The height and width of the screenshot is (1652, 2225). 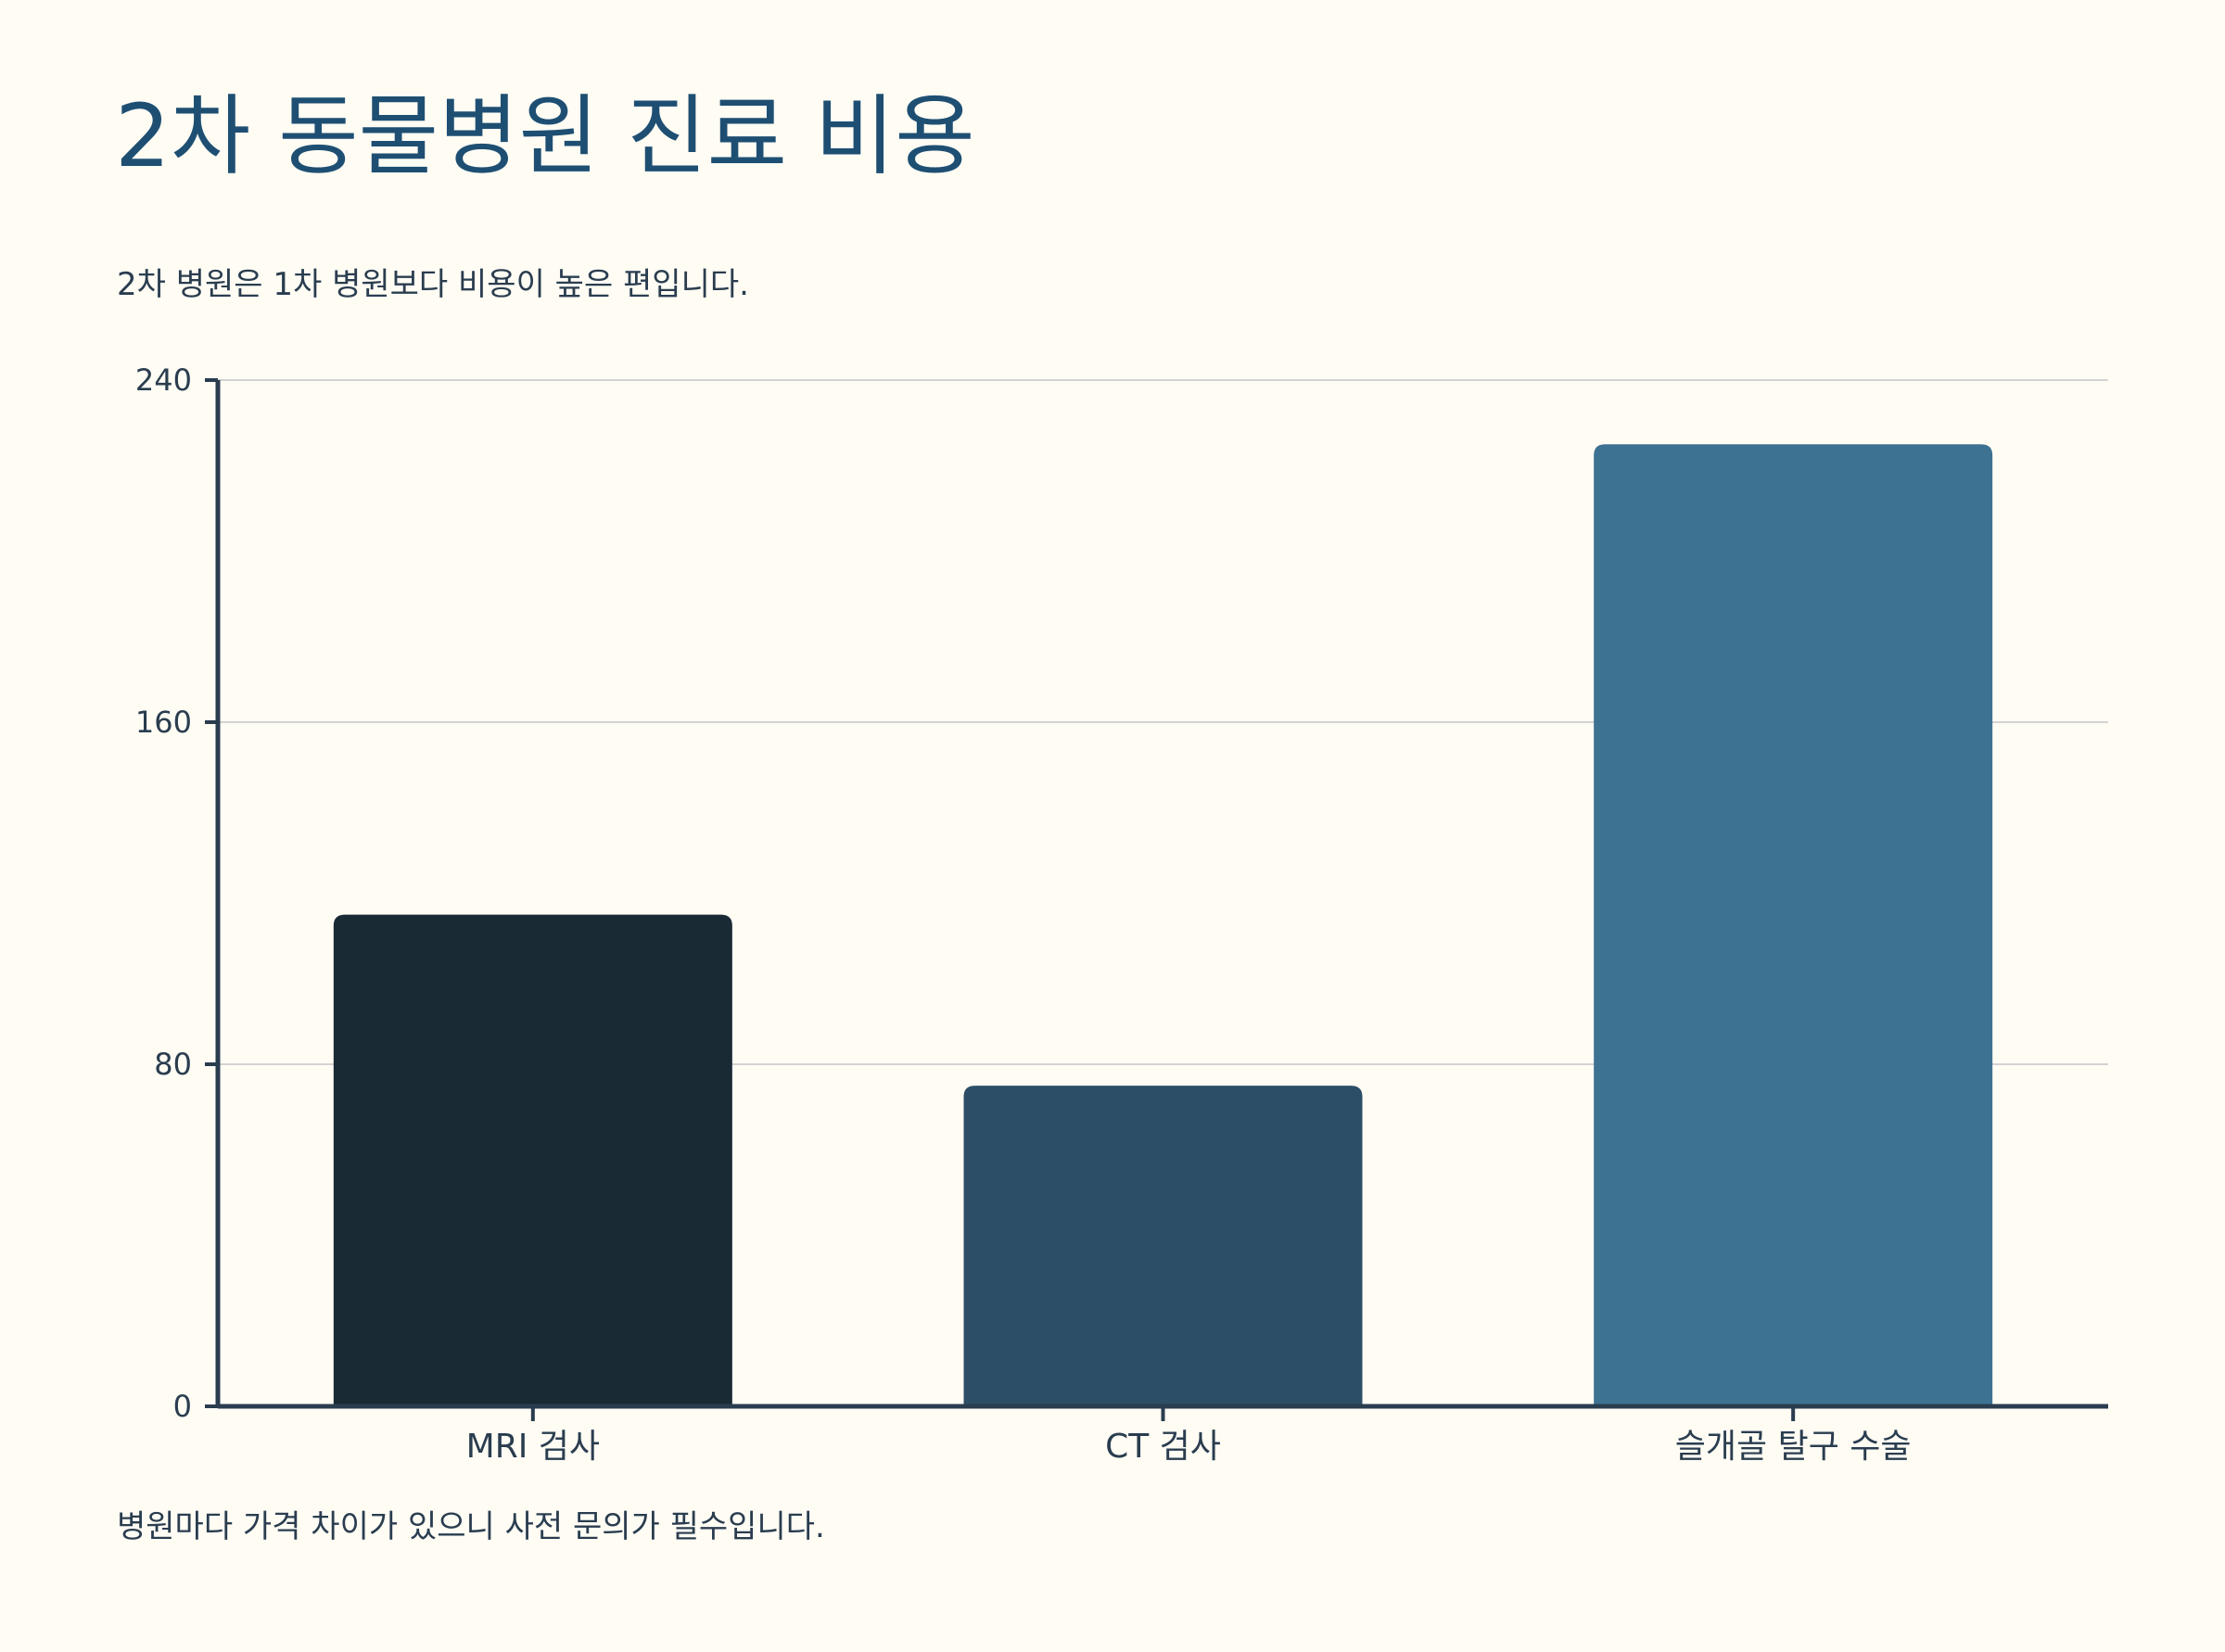 What do you see at coordinates (433, 284) in the screenshot?
I see `chart-subtitle: 2차 병원은 1차 병원보다 비용이 높은 편입니다.` at bounding box center [433, 284].